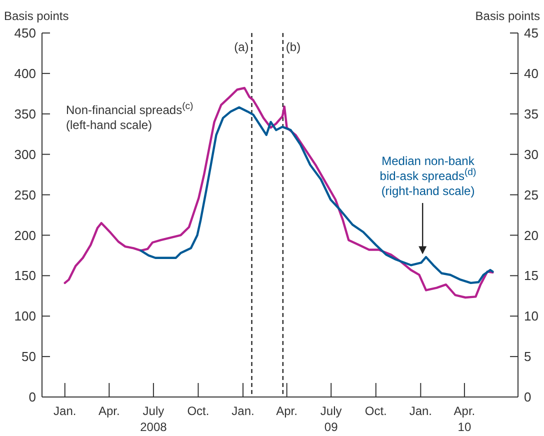 Image resolution: width=544 pixels, height=436 pixels. What do you see at coordinates (25, 33) in the screenshot?
I see `y-tick-label: 450` at bounding box center [25, 33].